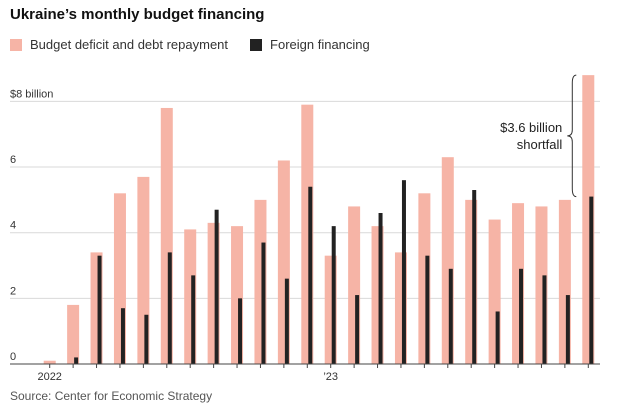  Describe the element at coordinates (111, 396) in the screenshot. I see `source-note: Source: Center for Economic Strategy` at that location.